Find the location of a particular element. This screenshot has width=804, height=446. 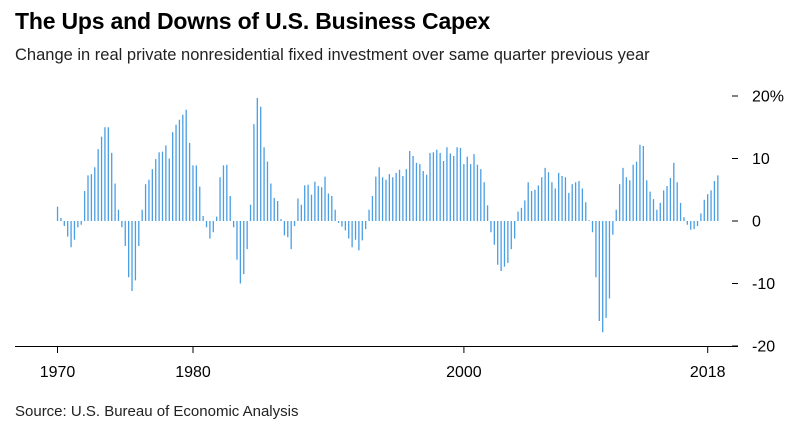

x-tick-label: 2000 is located at coordinates (464, 372).